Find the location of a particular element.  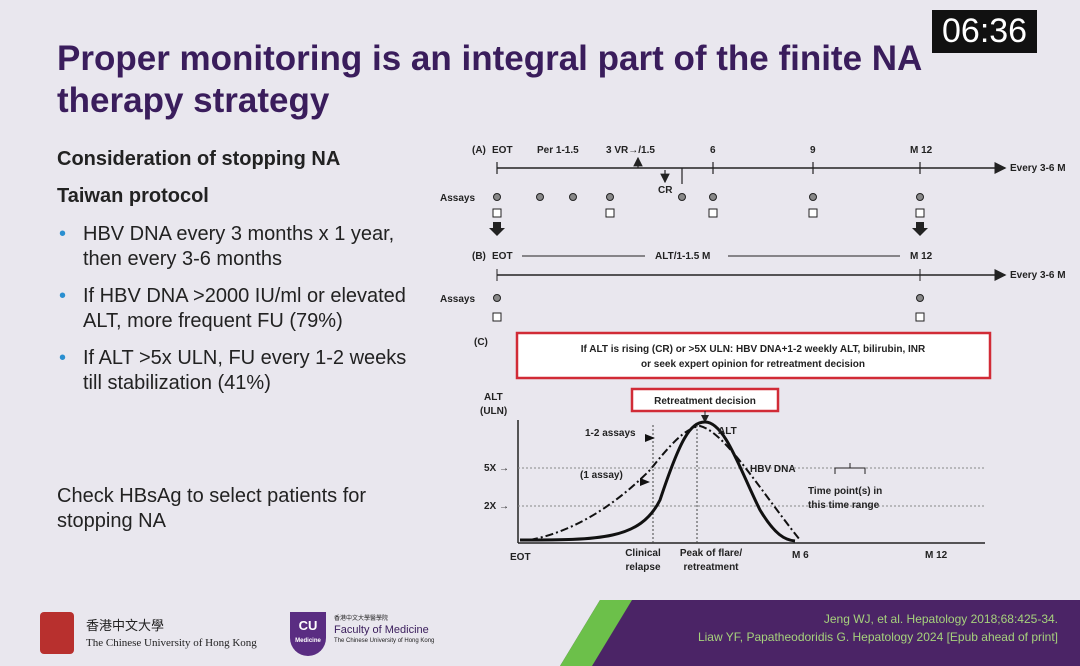

tick-label: 6 is located at coordinates (713, 150).